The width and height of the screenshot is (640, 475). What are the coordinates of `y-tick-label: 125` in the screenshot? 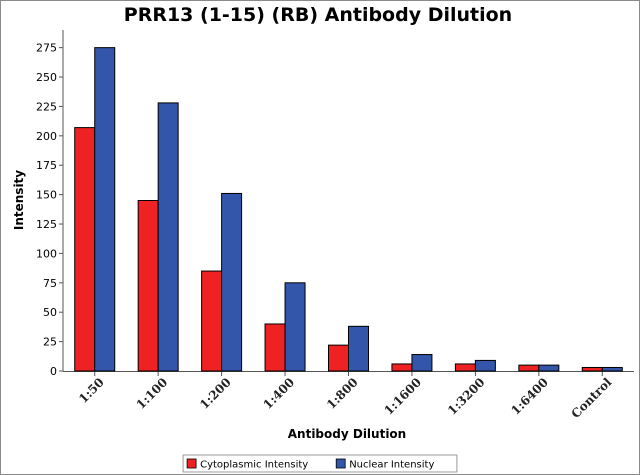 It's located at (46, 224).